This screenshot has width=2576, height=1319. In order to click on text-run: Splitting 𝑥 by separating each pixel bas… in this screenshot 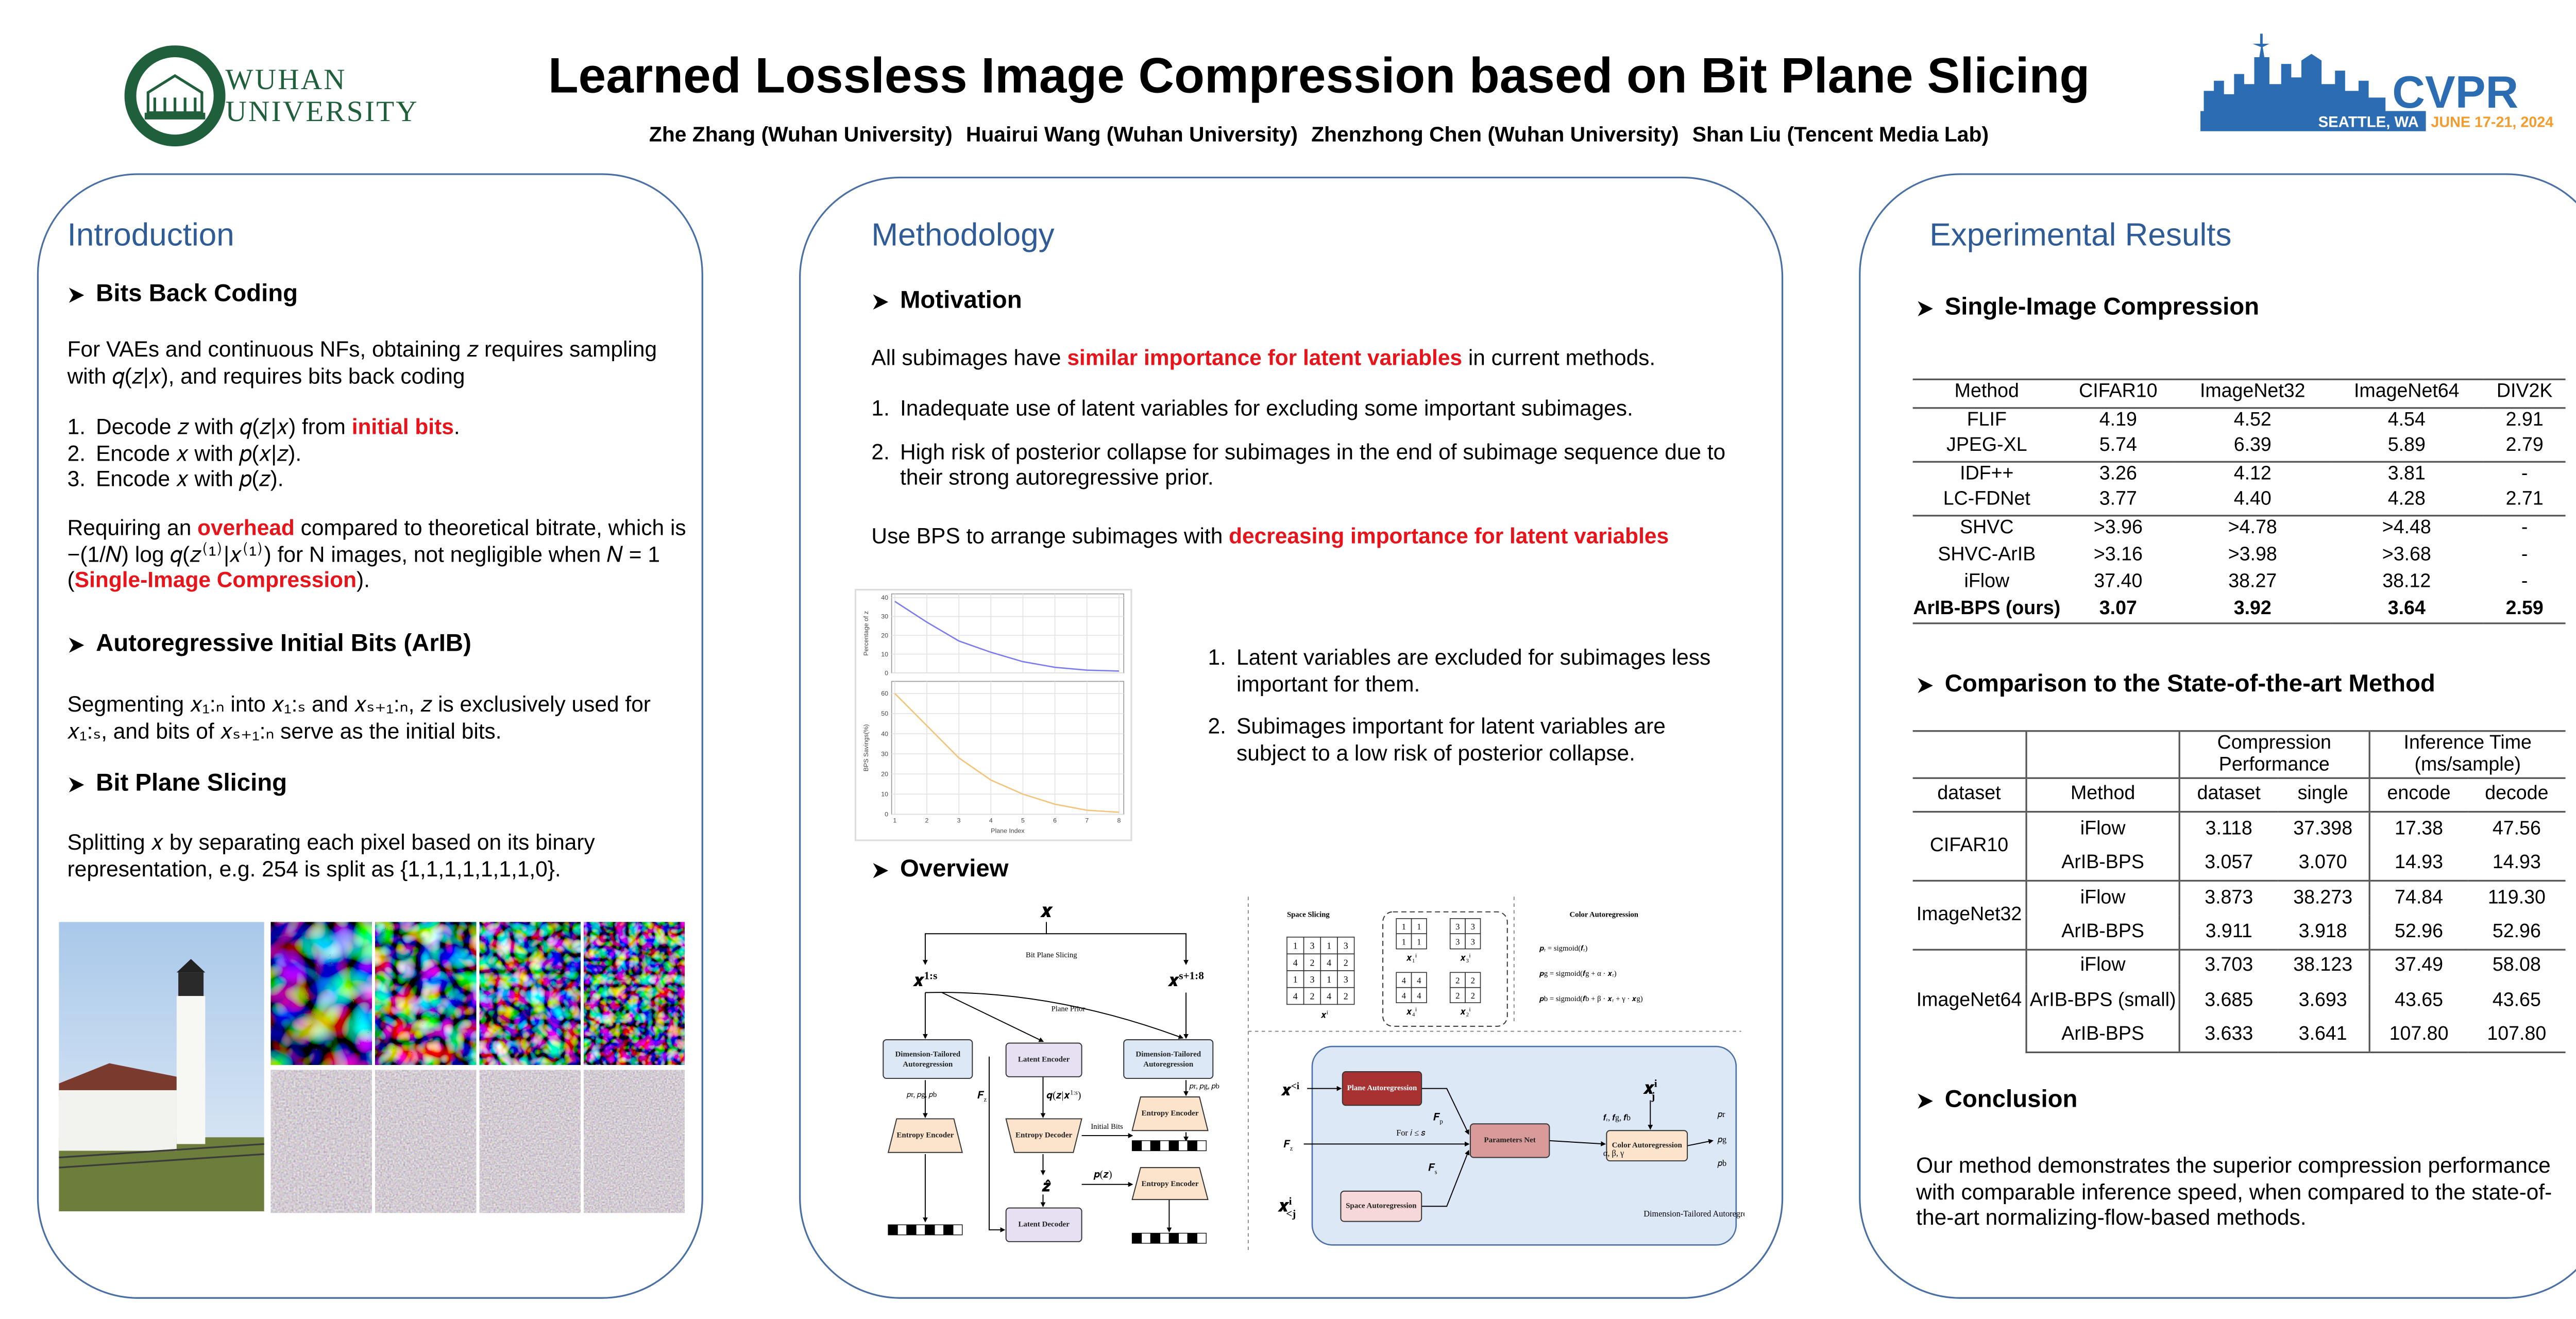, I will do `click(331, 855)`.